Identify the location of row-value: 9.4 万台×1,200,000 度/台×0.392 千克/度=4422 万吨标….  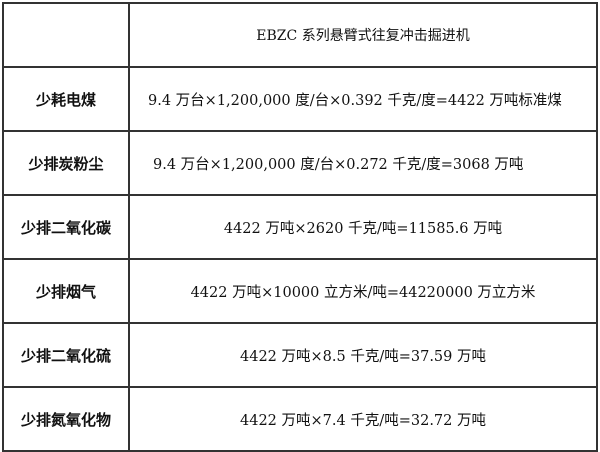
(363, 99).